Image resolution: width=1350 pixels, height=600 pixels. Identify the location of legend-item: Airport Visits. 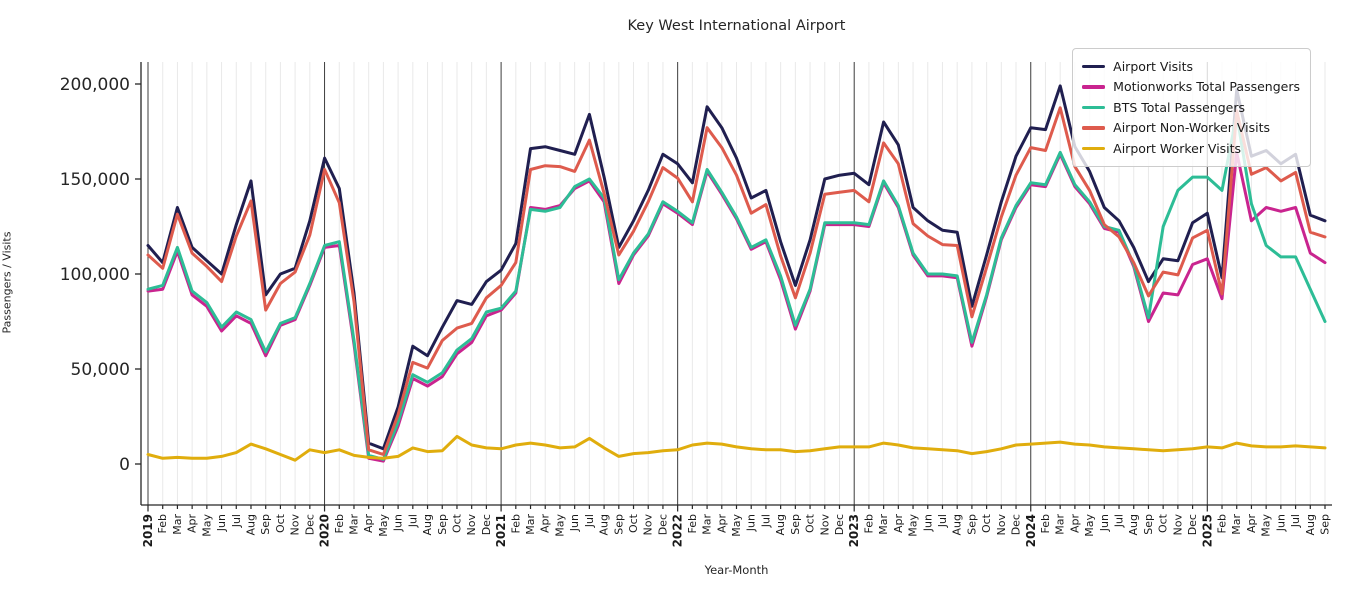
(1191, 66).